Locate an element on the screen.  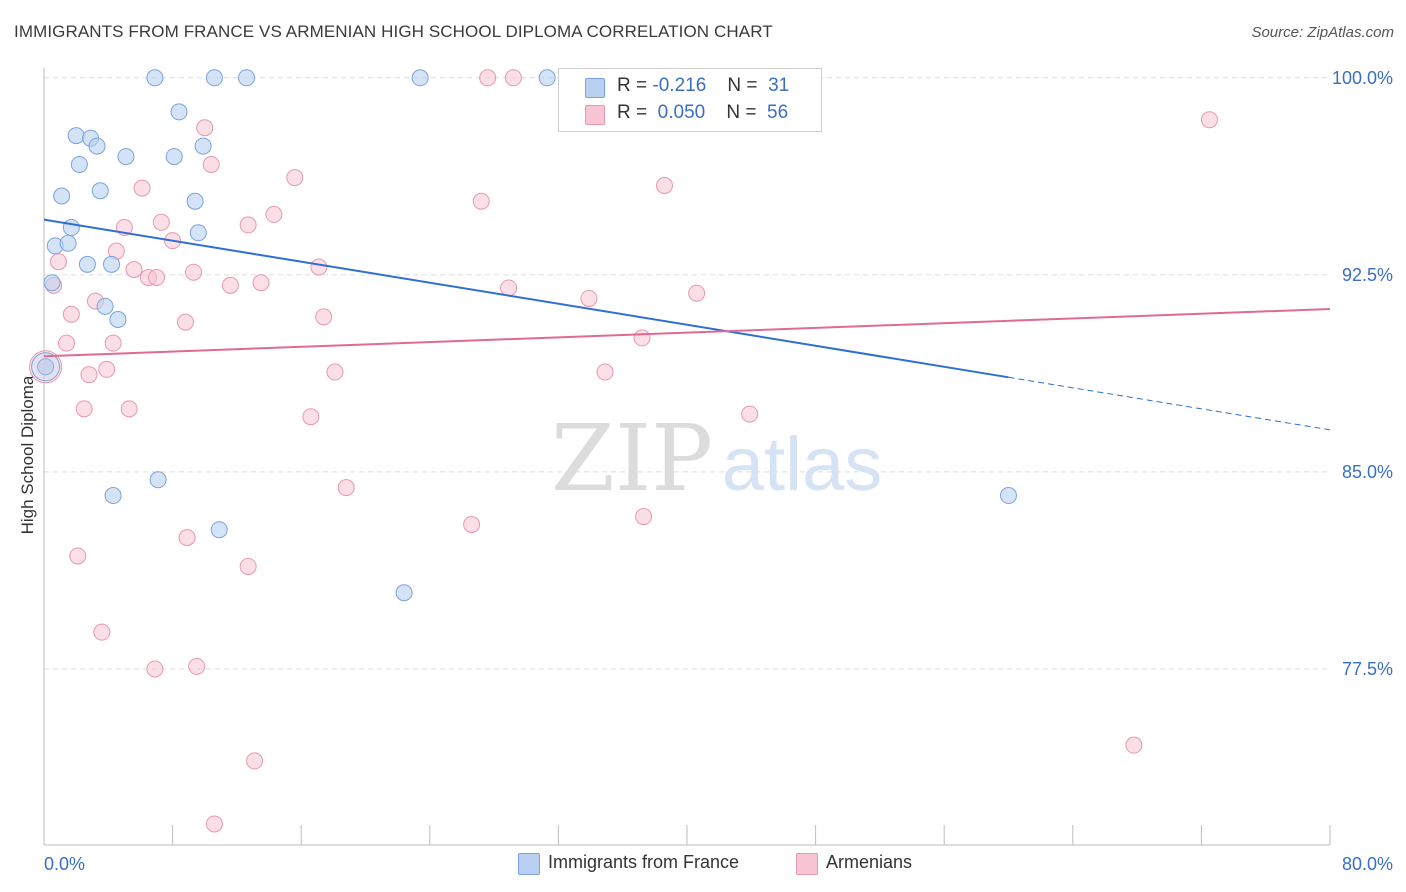
bottom-legend-swatch-france is located at coordinates (529, 864).